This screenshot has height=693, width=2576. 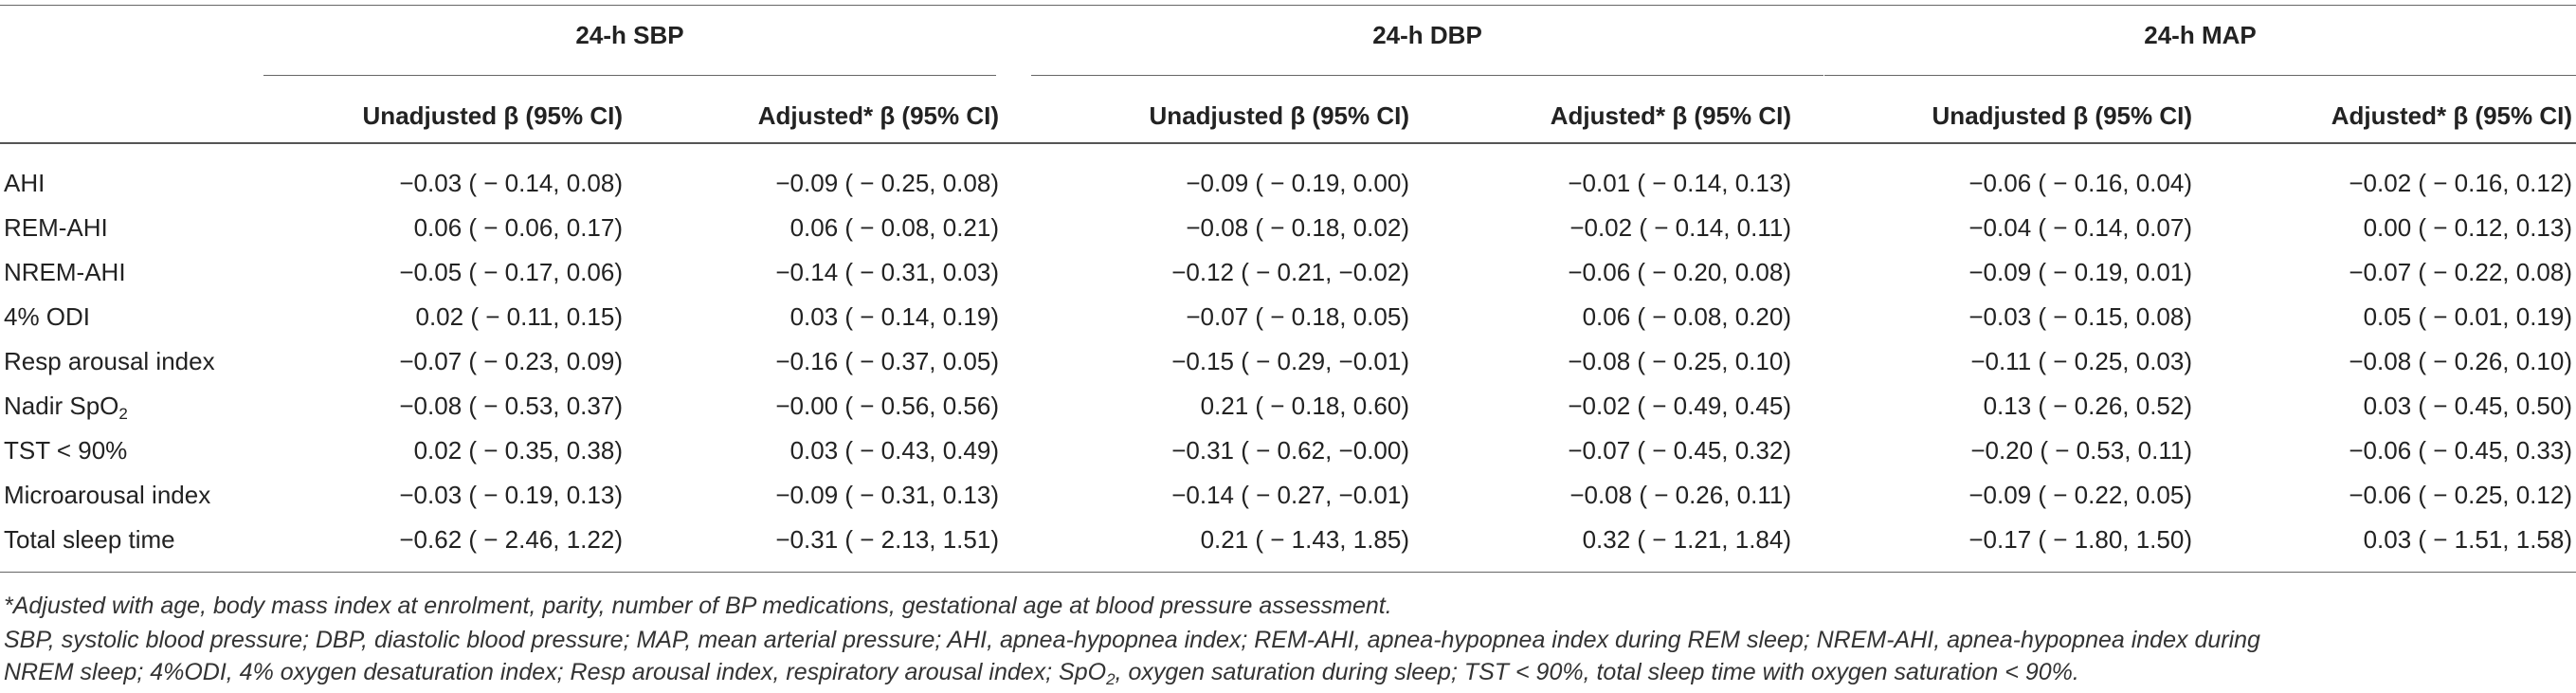 What do you see at coordinates (2460, 361) in the screenshot?
I see `cell-map-adjusted: −0.08 ( − 0.26, 0.10)` at bounding box center [2460, 361].